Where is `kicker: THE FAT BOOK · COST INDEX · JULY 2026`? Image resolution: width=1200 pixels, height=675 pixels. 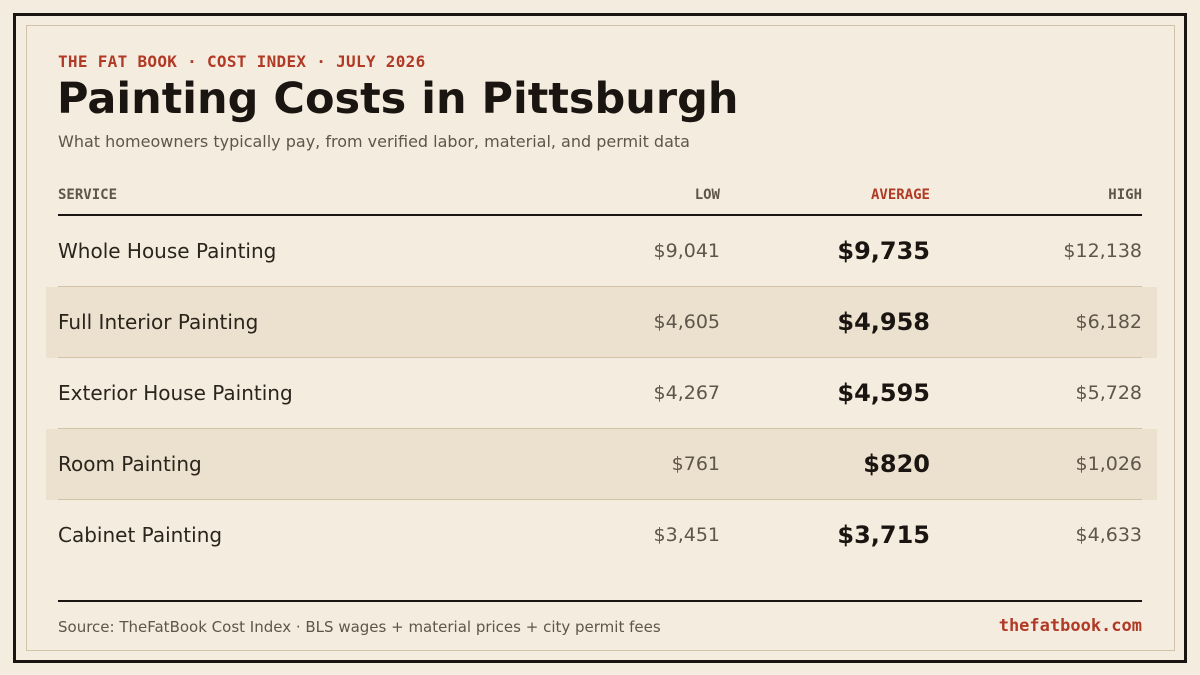
kicker: THE FAT BOOK · COST INDEX · JULY 2026 is located at coordinates (242, 61).